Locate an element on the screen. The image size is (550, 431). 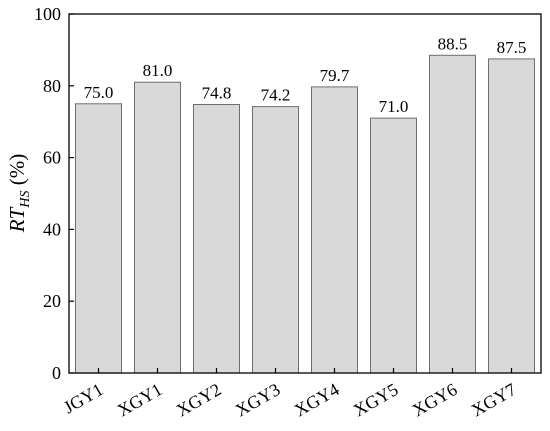
x-category-label-xgy5: XGY5 is located at coordinates (376, 399).